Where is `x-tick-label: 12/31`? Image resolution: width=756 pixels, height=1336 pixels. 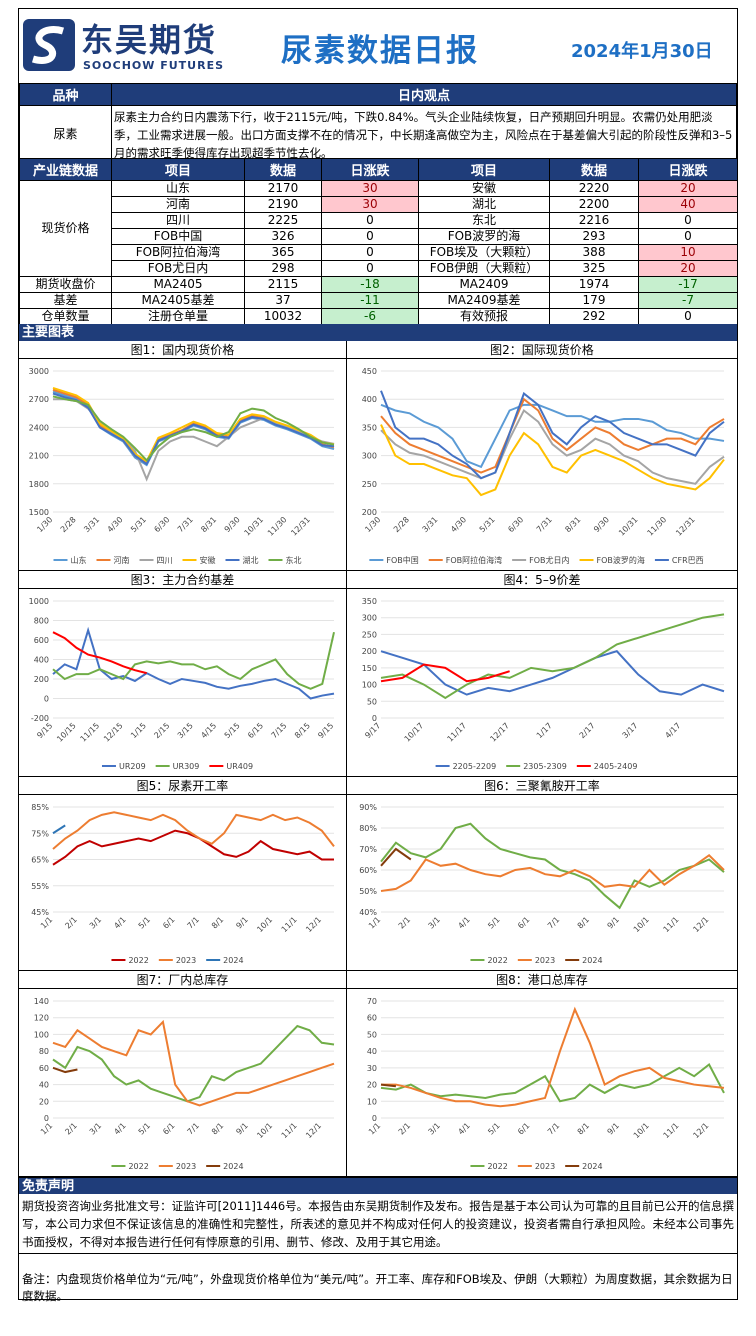
x-tick-label: 12/31 is located at coordinates (685, 526).